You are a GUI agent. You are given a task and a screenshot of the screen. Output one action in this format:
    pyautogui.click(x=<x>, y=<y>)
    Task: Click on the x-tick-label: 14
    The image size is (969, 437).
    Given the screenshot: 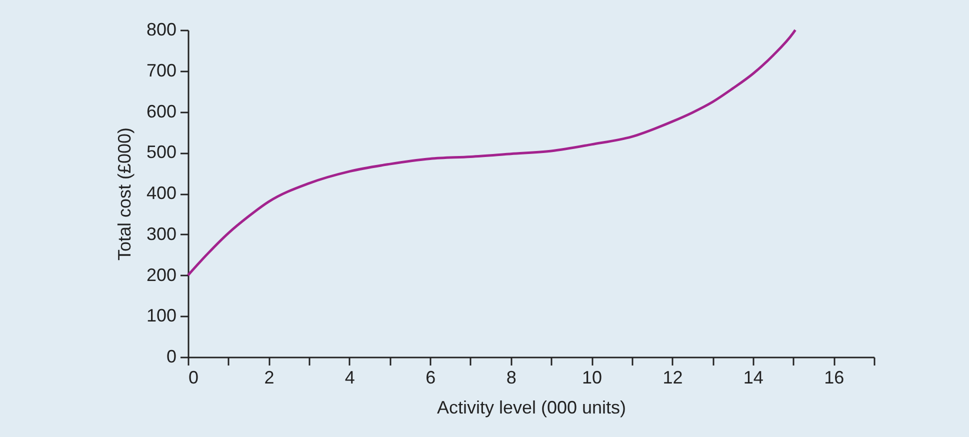 What is the action you would take?
    pyautogui.click(x=753, y=378)
    